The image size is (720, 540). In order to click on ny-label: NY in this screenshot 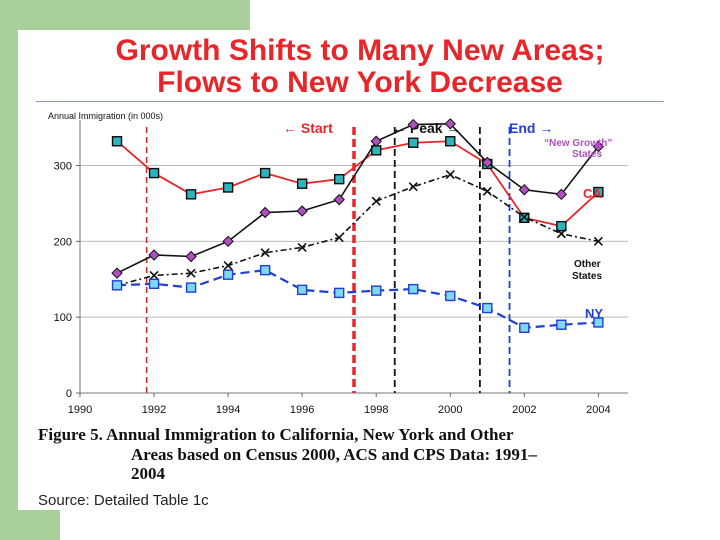, I will do `click(594, 313)`.